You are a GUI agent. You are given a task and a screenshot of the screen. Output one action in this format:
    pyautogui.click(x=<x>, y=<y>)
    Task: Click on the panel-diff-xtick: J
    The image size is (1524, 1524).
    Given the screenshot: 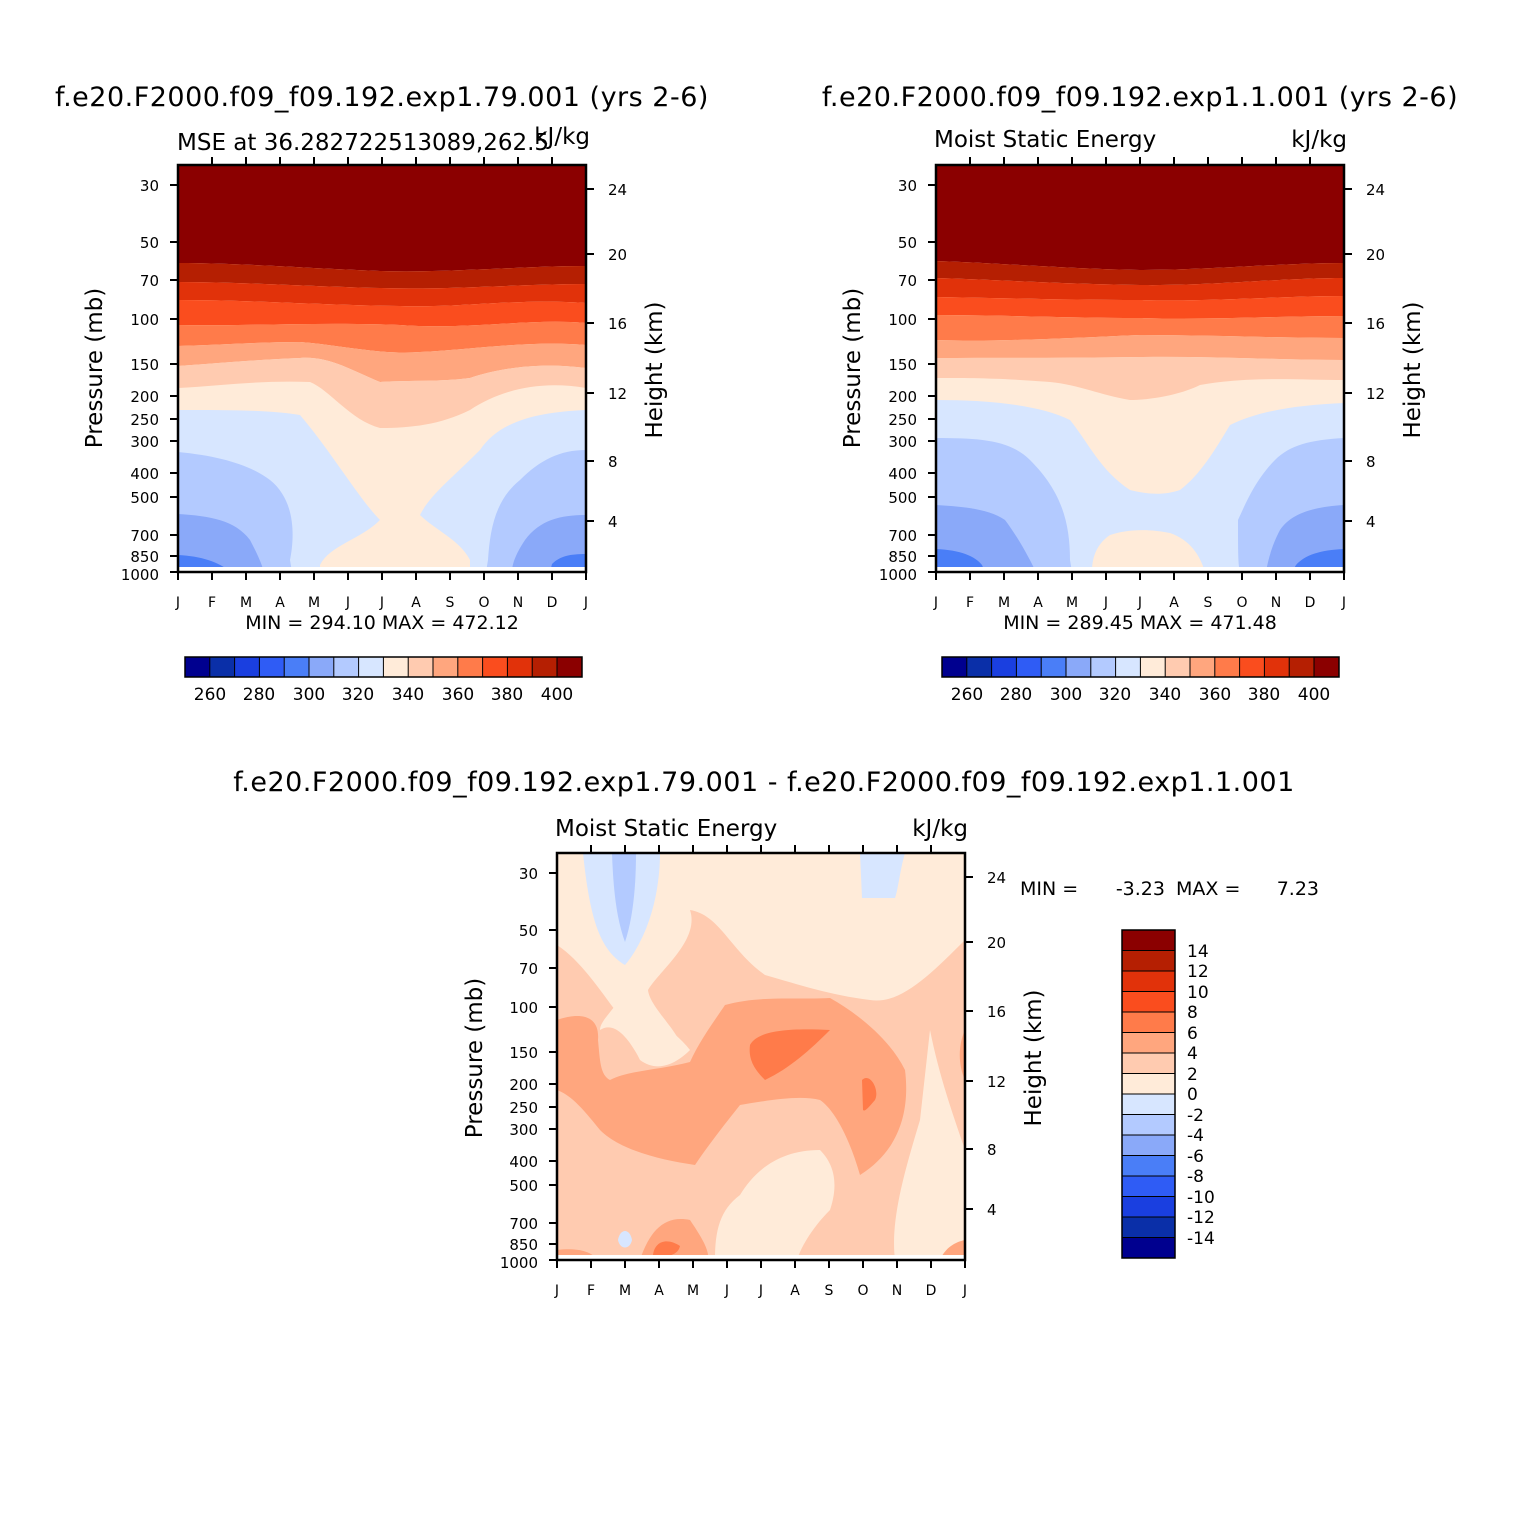 What is the action you would take?
    pyautogui.click(x=726, y=1291)
    